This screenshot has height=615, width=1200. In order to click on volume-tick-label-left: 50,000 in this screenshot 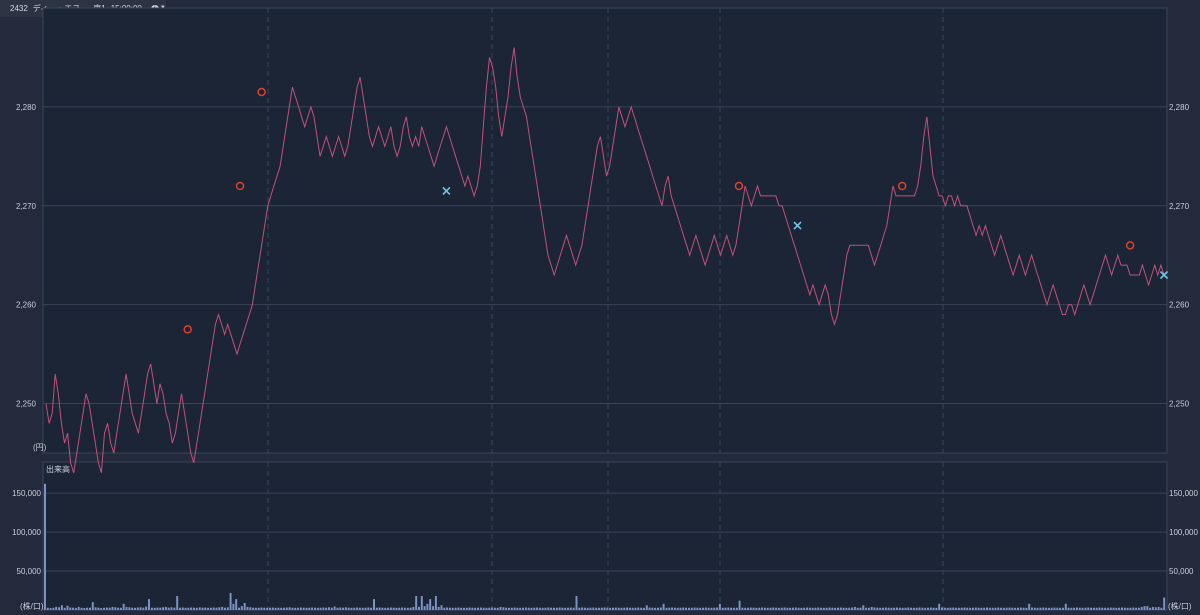, I will do `click(29, 571)`.